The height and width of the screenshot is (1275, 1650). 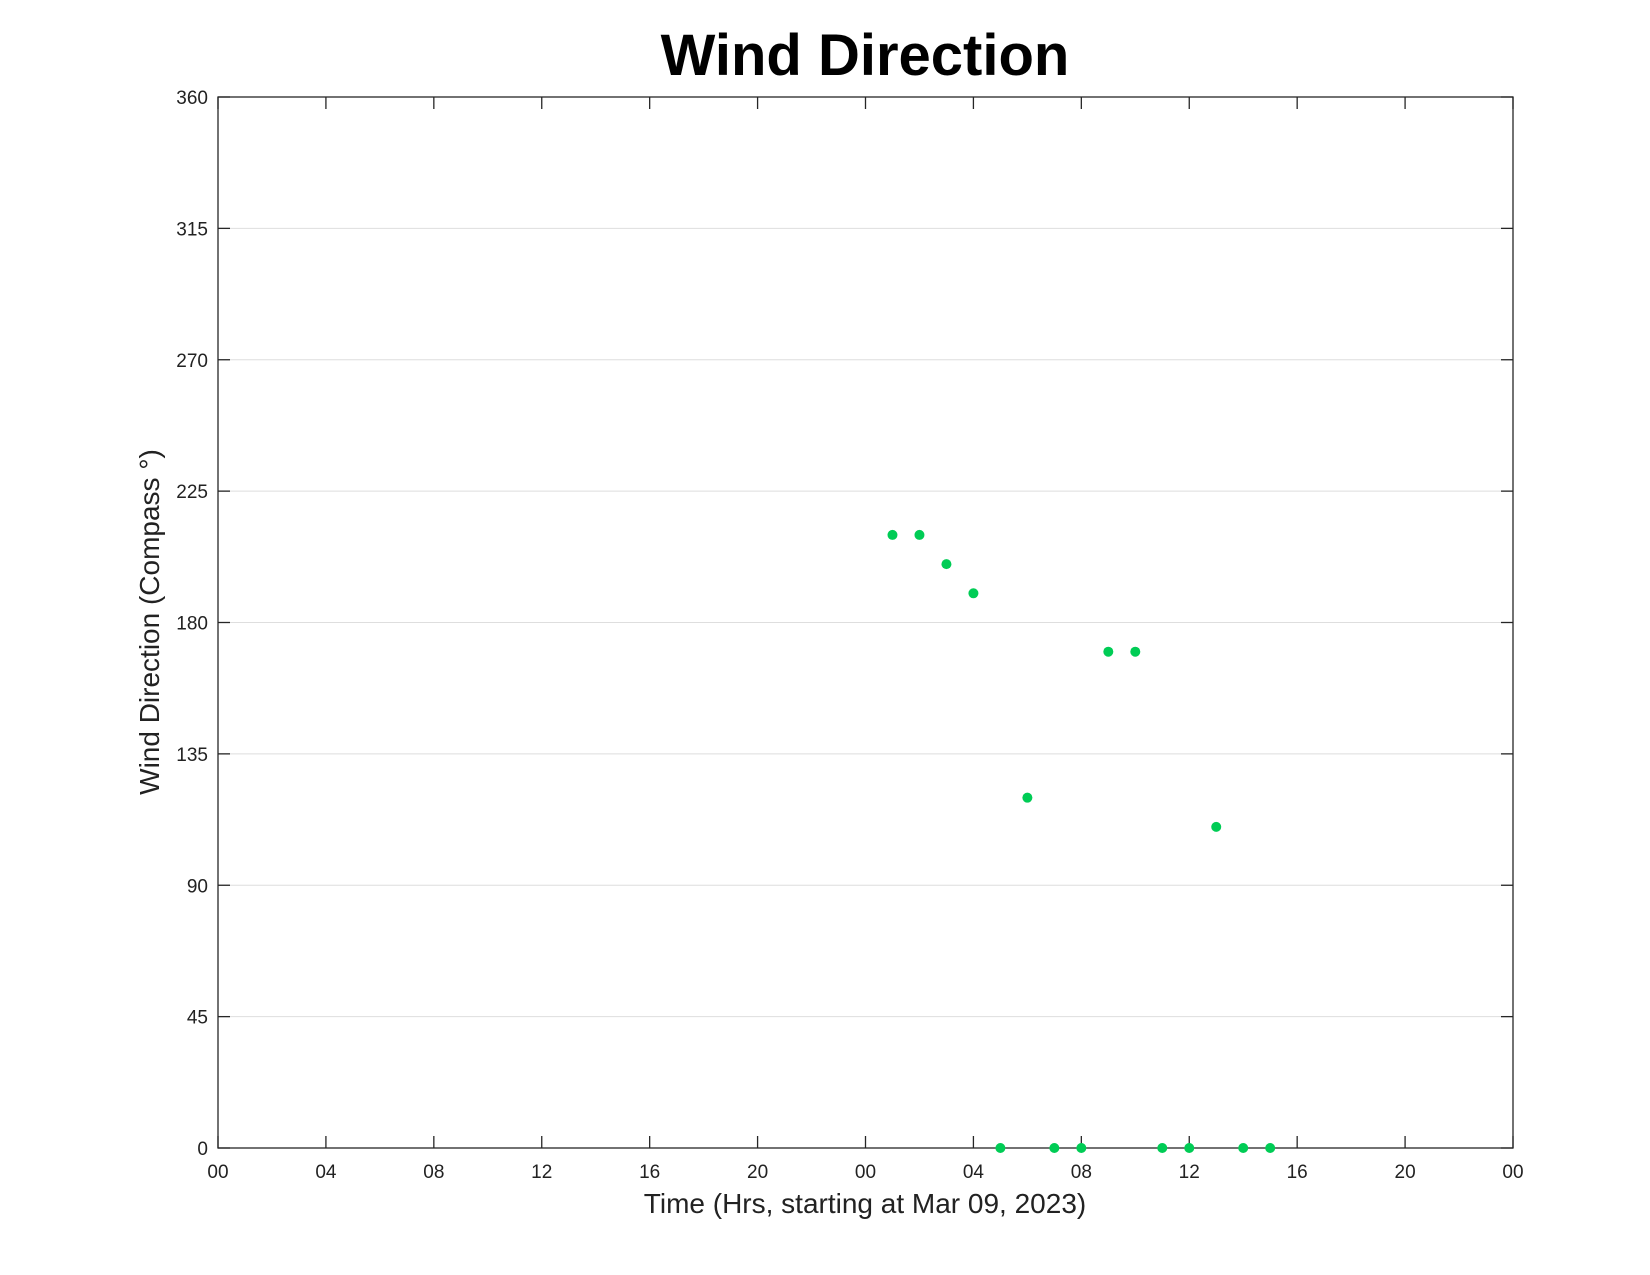 I want to click on y-tick-label: 90, so click(x=197, y=886).